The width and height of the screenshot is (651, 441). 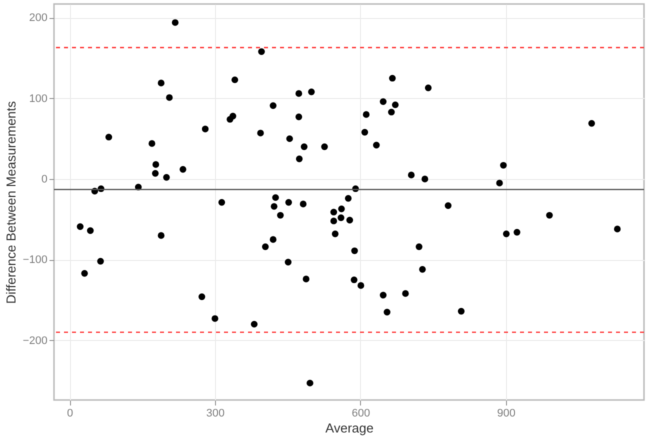 What do you see at coordinates (349, 428) in the screenshot?
I see `x-axis-title: Average` at bounding box center [349, 428].